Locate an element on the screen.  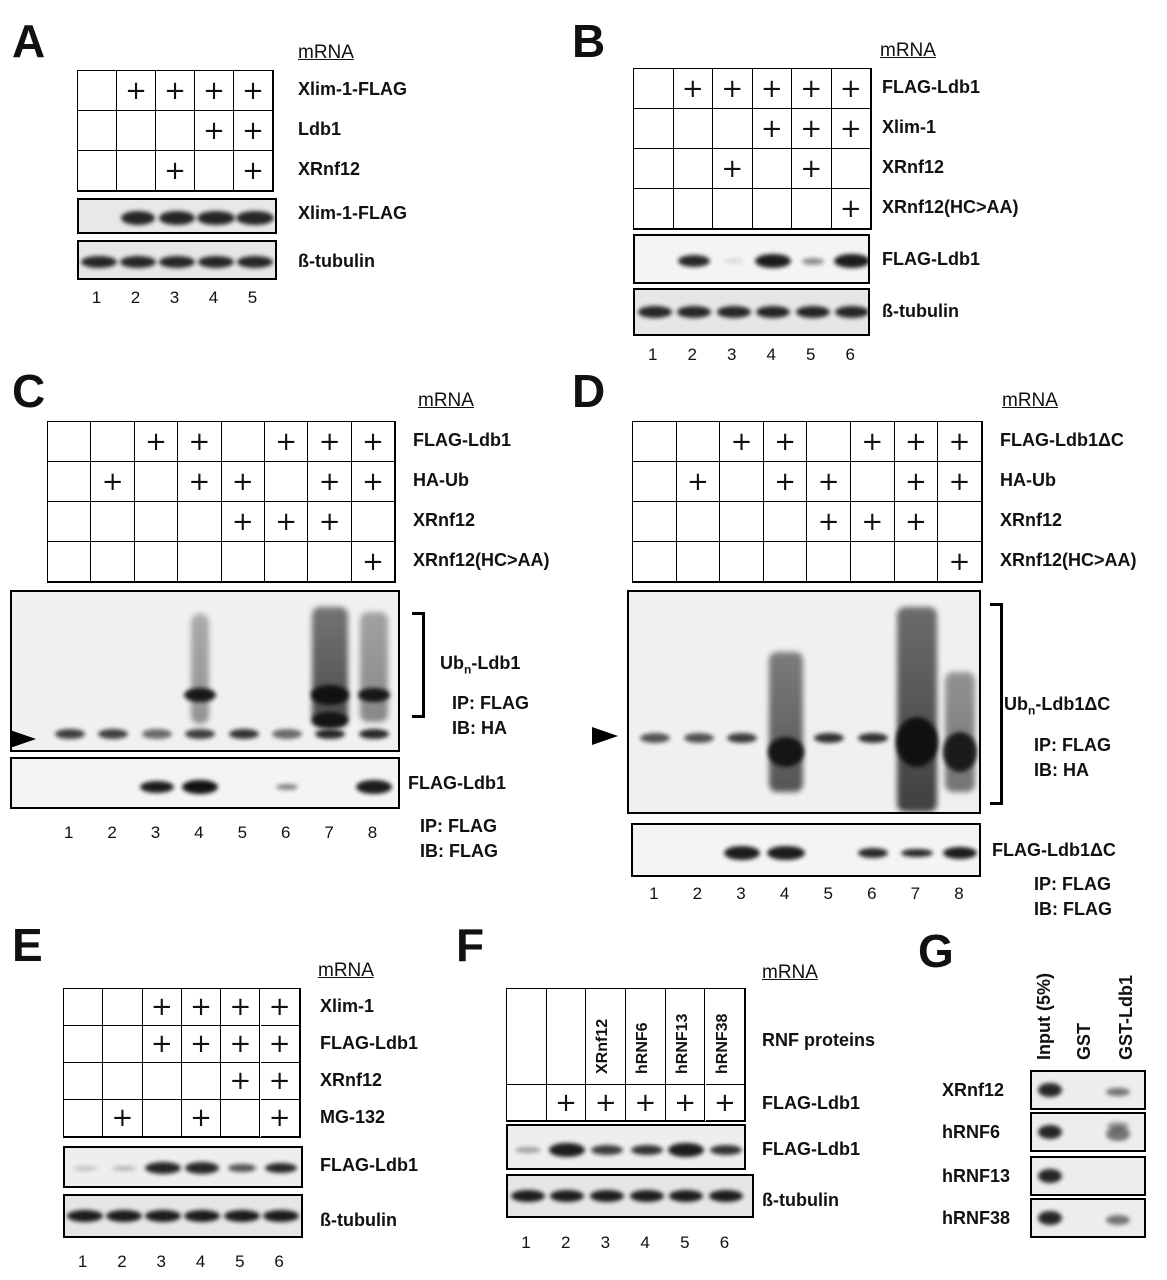
panel-f-blot-label: FLAG-Ldb1 is located at coordinates (811, 1149).